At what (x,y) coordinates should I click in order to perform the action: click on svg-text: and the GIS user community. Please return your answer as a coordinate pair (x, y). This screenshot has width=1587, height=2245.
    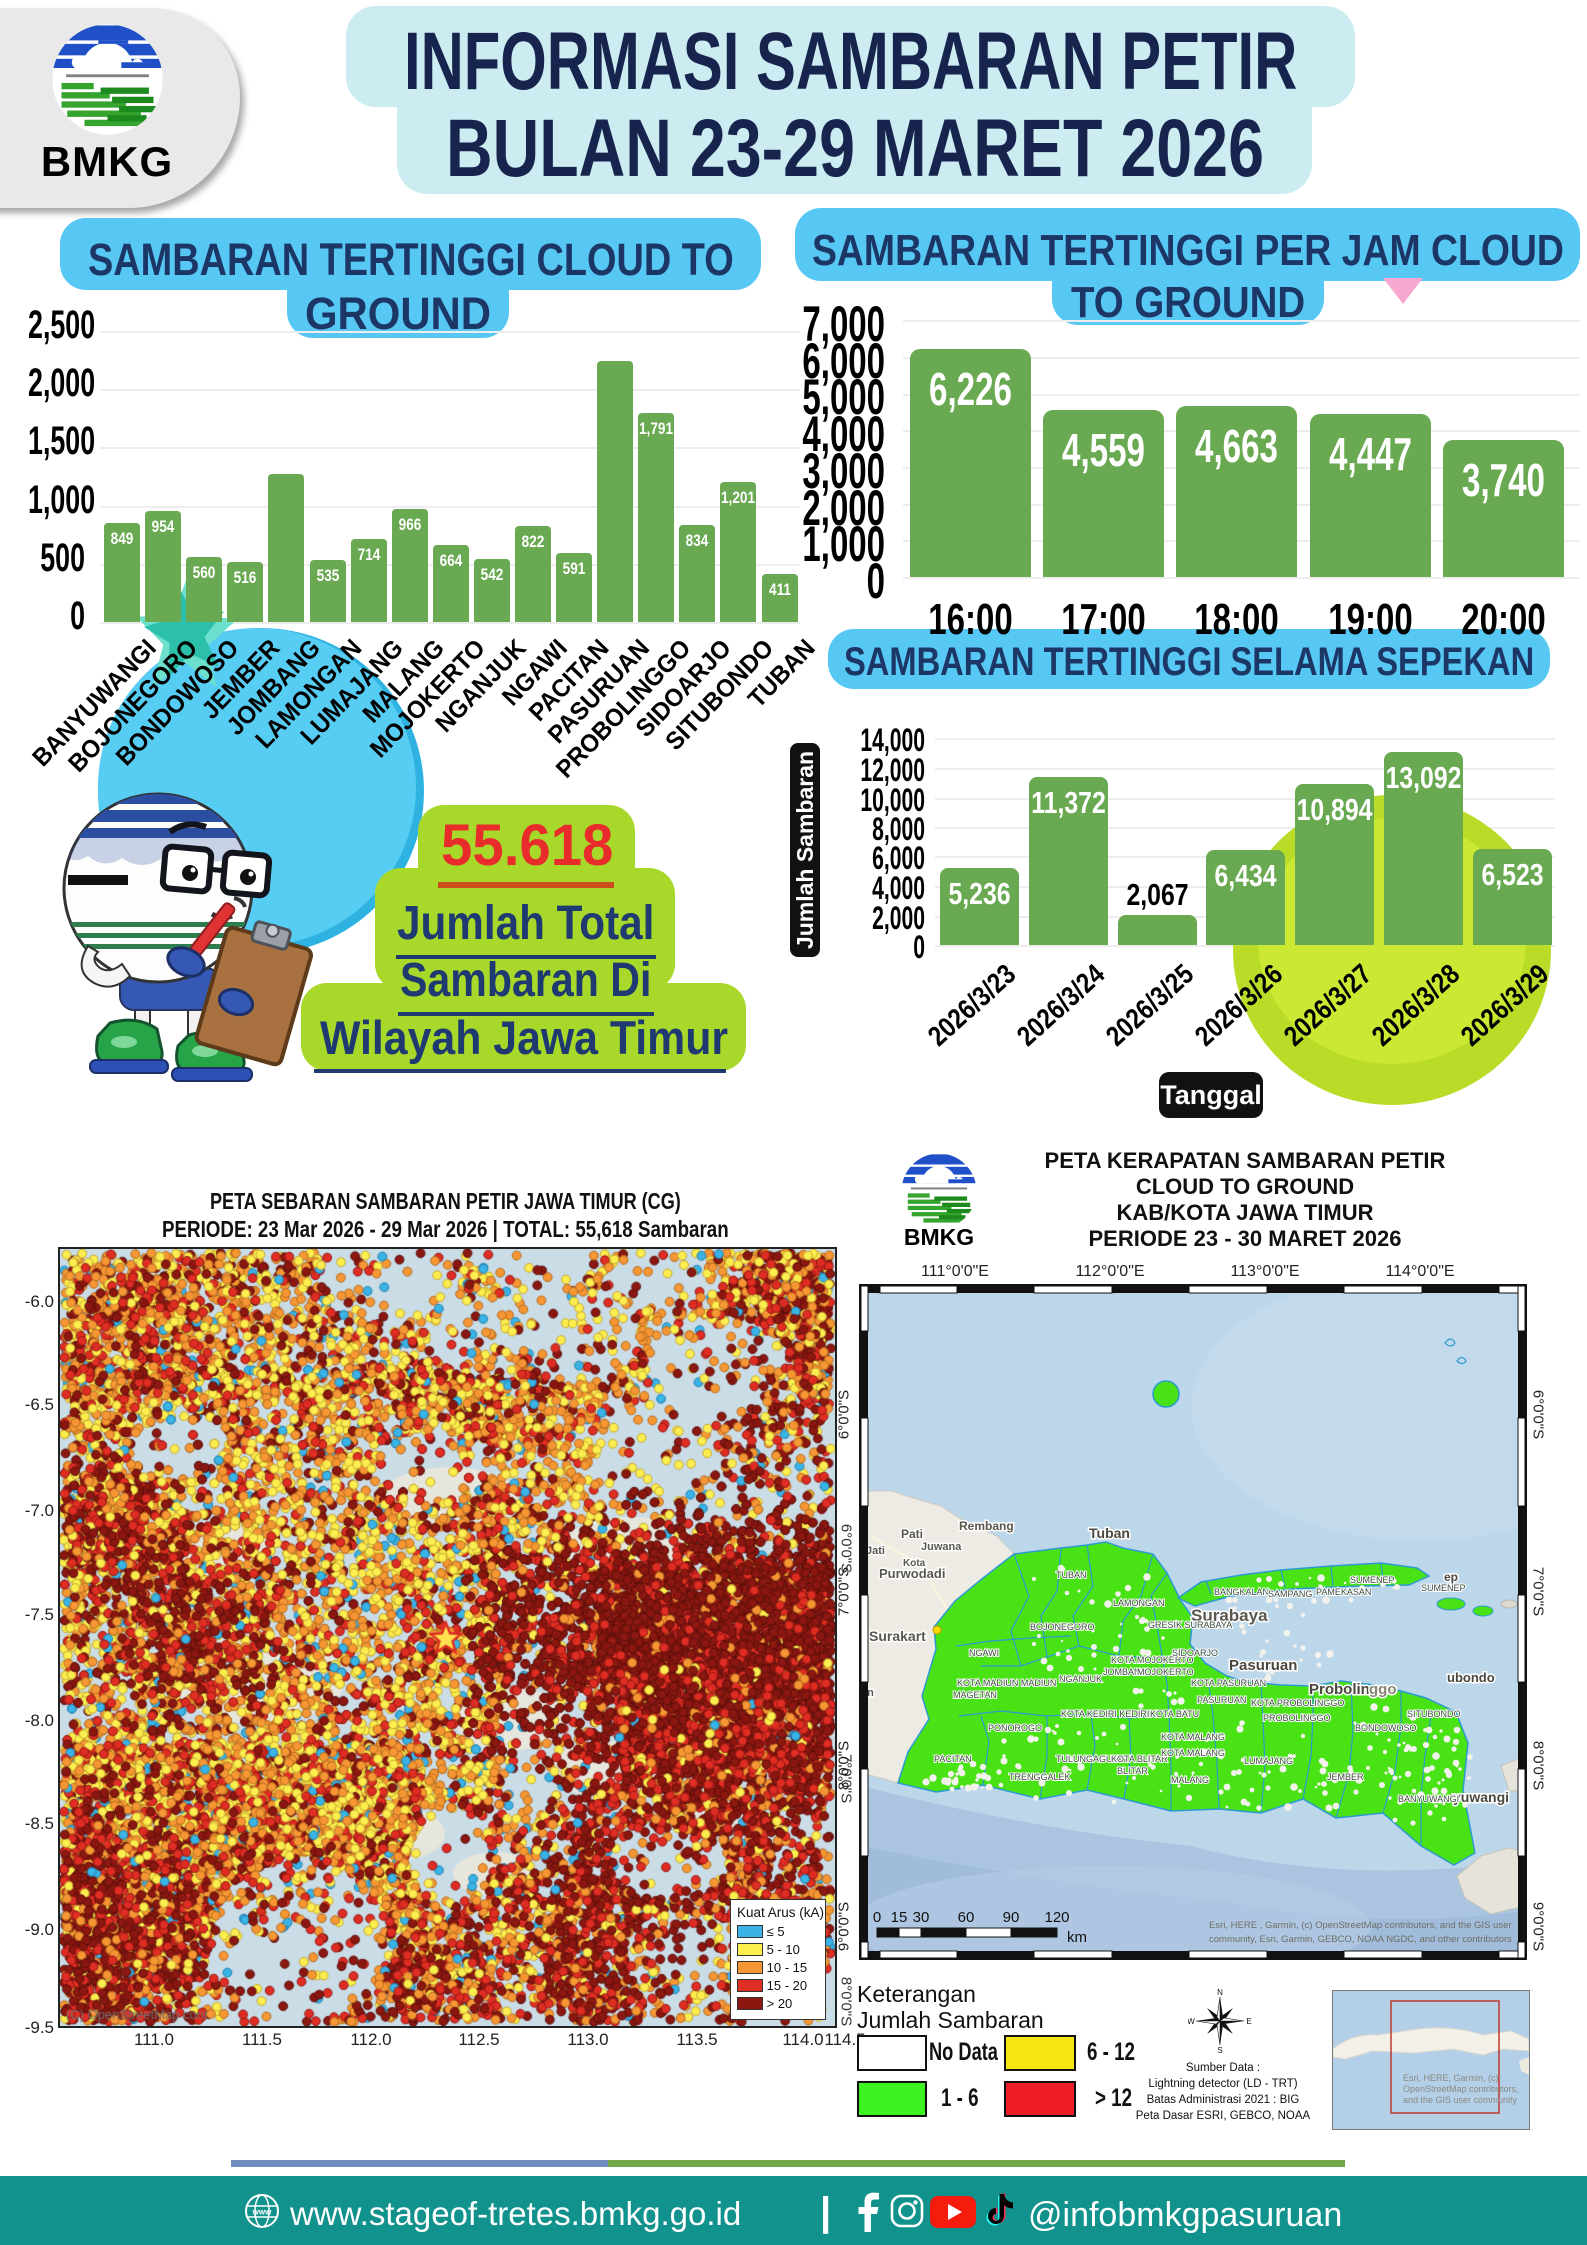
    Looking at the image, I should click on (1460, 2100).